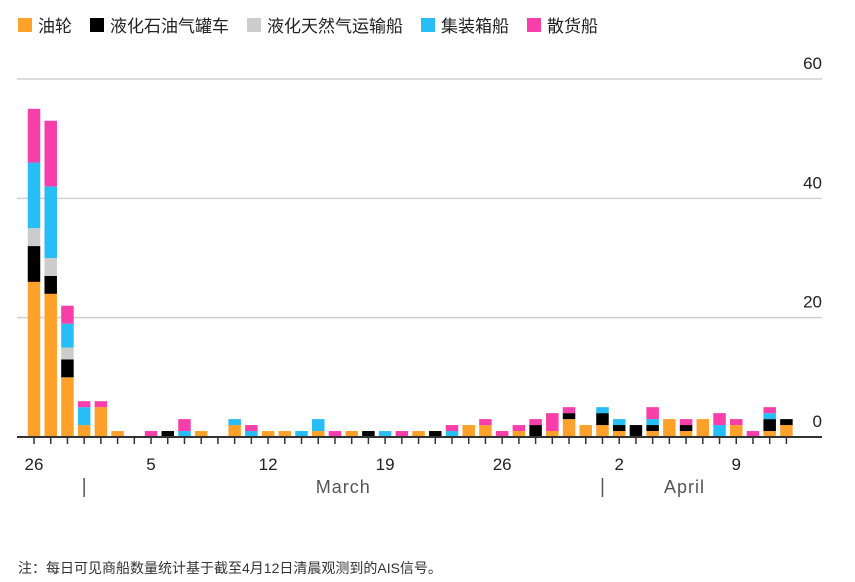 The height and width of the screenshot is (582, 855). I want to click on legend-item: 散货船, so click(562, 24).